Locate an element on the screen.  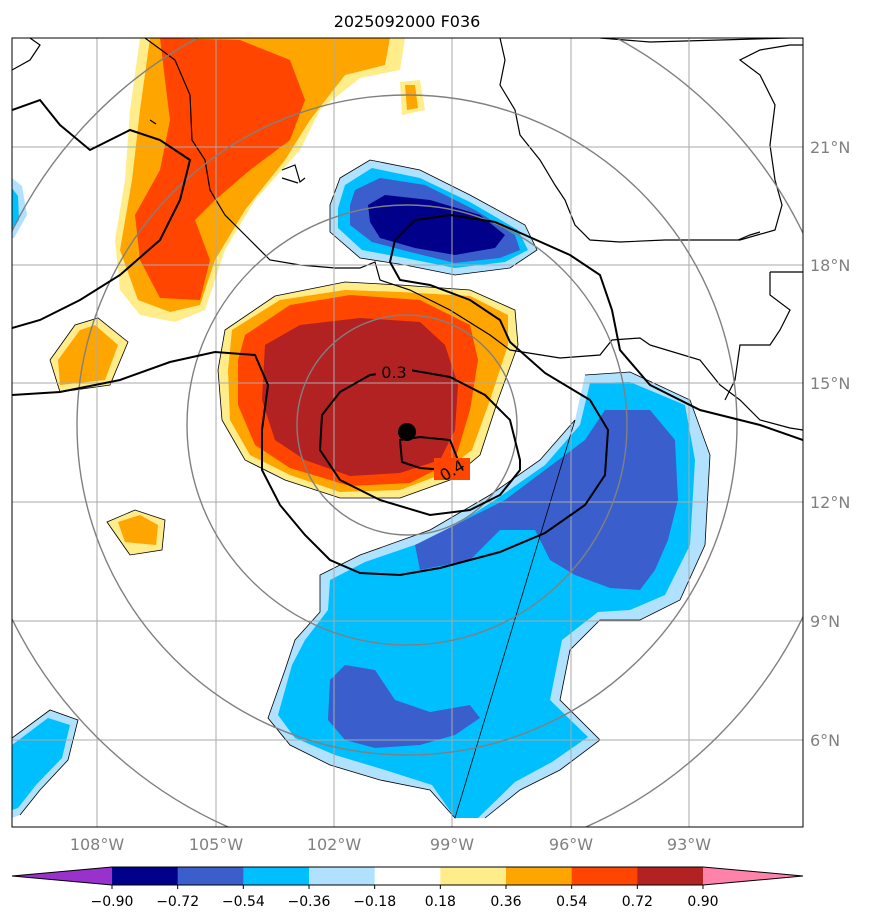
colorbar-tick-label: 0.36 is located at coordinates (505, 902).